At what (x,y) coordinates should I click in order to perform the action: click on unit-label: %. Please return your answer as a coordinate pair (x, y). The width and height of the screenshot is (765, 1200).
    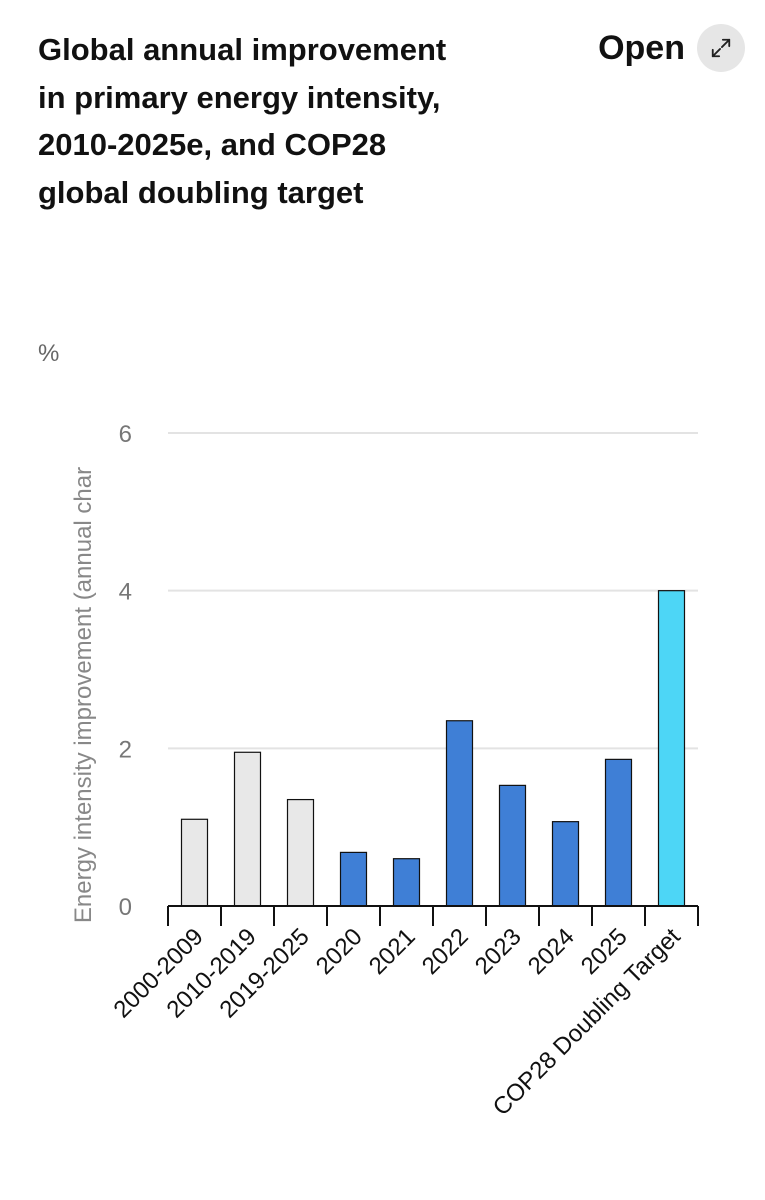
    Looking at the image, I should click on (48, 353).